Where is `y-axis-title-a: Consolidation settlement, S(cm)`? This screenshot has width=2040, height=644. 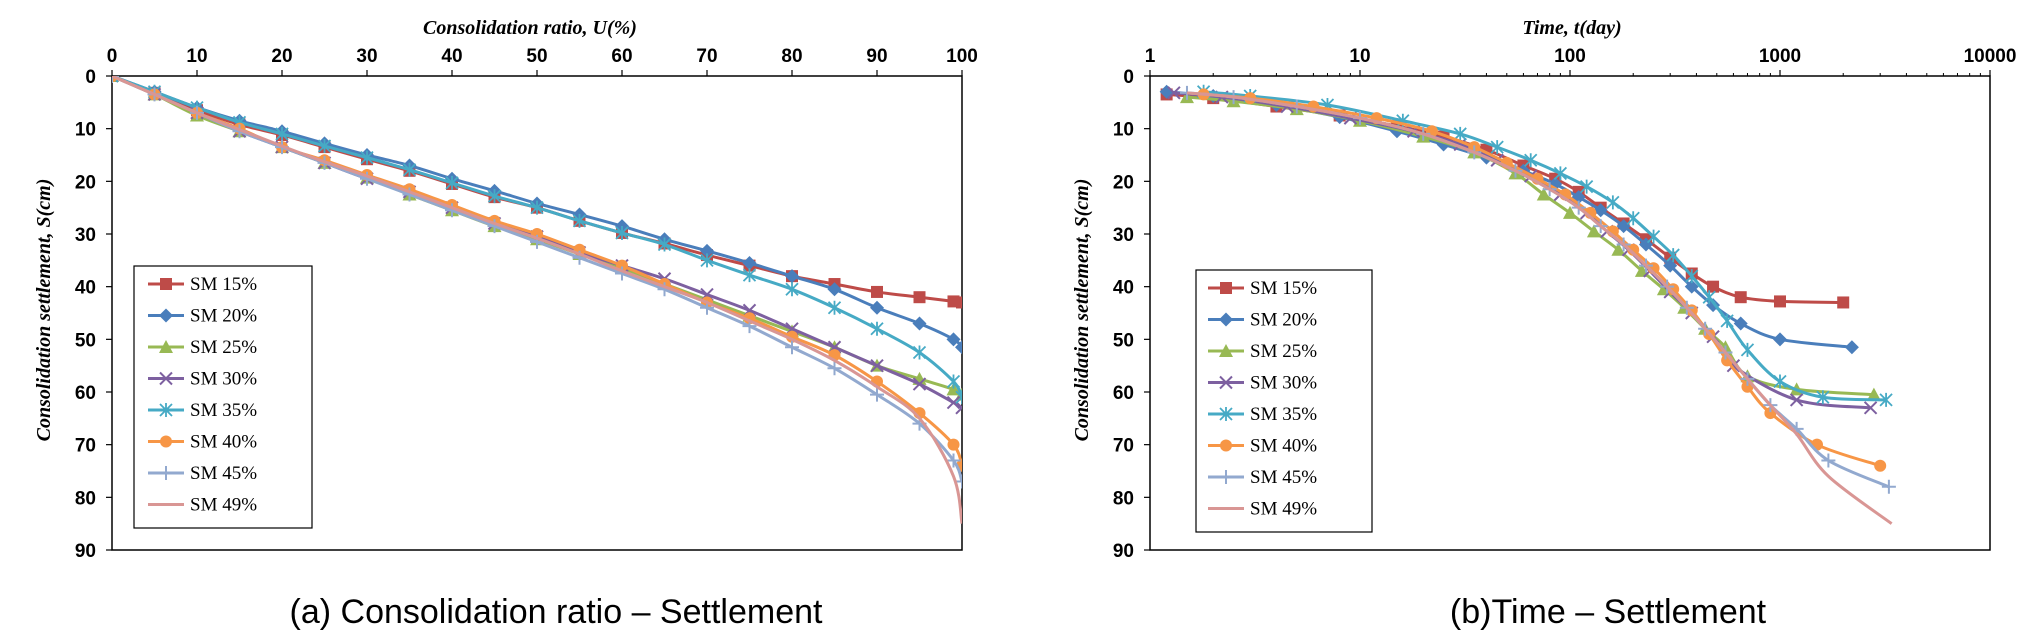
y-axis-title-a: Consolidation settlement, S(cm) is located at coordinates (44, 310).